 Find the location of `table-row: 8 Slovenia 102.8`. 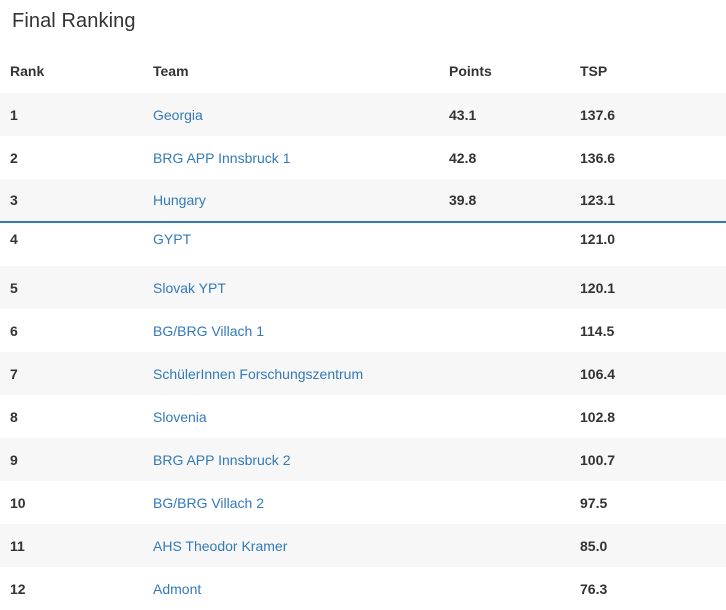

table-row: 8 Slovenia 102.8 is located at coordinates (363, 416).